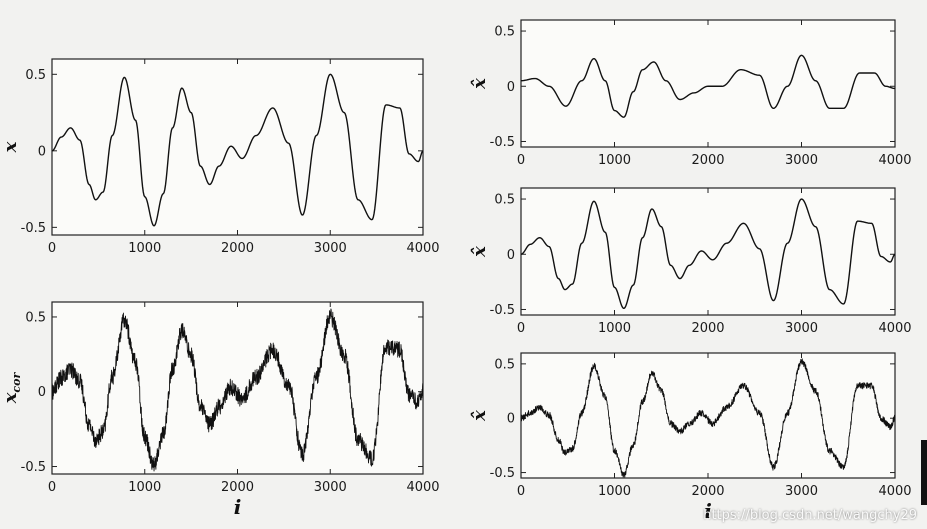 Image resolution: width=927 pixels, height=529 pixels. What do you see at coordinates (810, 515) in the screenshot?
I see `watermark-text: https://blog.csdn.net/wangchy29` at bounding box center [810, 515].